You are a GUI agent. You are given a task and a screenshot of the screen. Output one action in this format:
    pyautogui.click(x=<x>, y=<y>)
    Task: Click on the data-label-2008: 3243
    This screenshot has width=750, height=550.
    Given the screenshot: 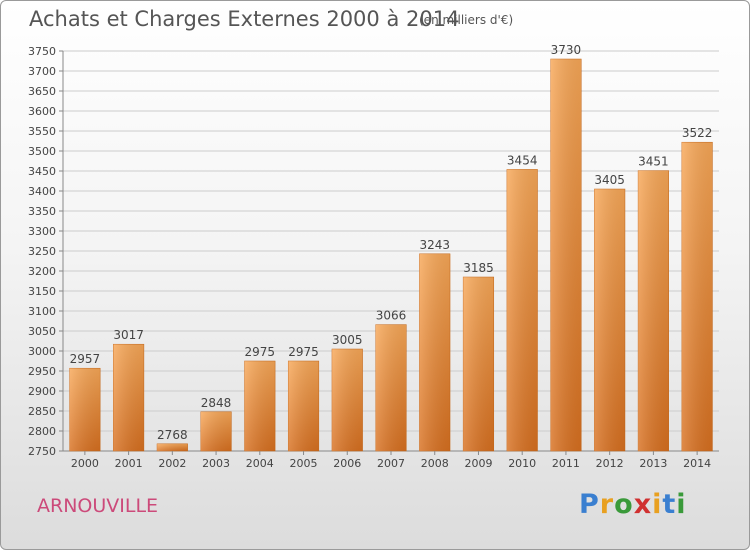 What is the action you would take?
    pyautogui.click(x=434, y=245)
    